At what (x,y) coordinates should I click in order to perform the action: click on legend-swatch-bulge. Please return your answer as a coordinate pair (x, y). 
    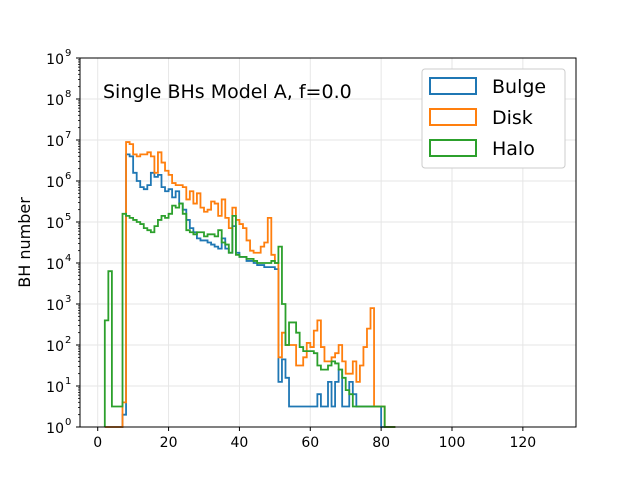
    Looking at the image, I should click on (453, 86).